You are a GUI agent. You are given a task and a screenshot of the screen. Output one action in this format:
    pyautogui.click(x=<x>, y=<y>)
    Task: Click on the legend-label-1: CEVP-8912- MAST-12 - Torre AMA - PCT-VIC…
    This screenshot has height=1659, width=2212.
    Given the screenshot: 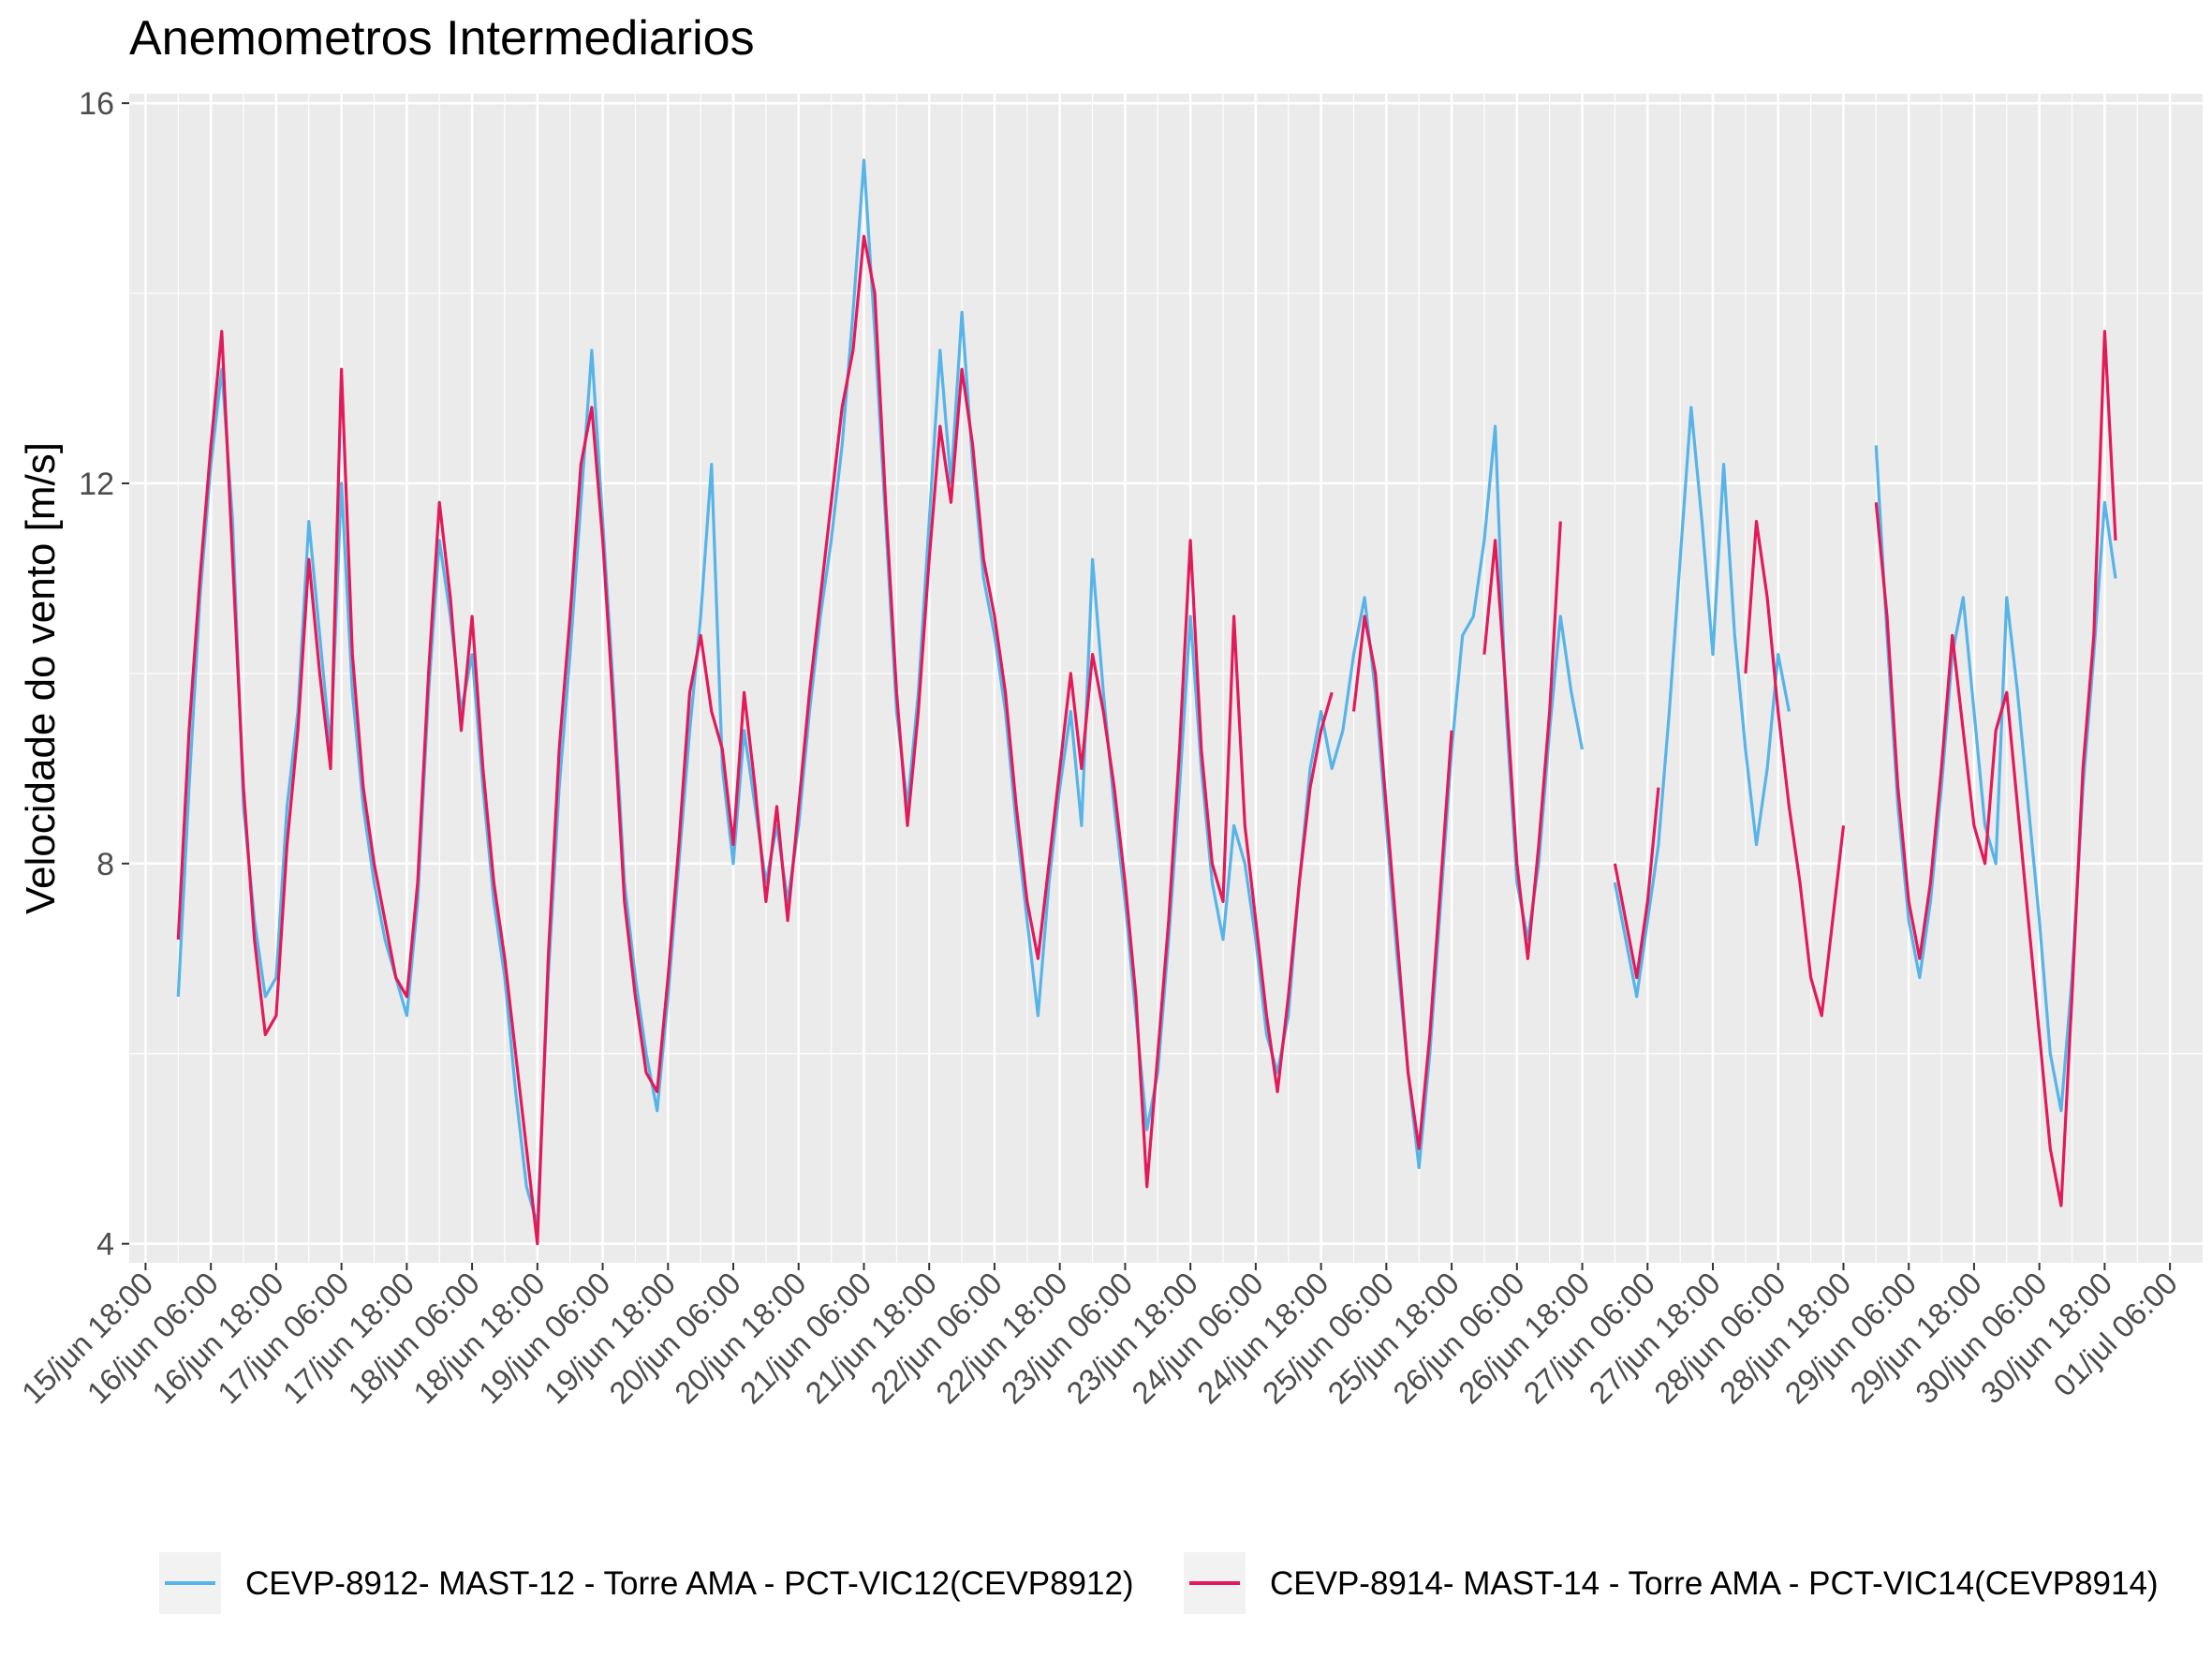 What is the action you would take?
    pyautogui.click(x=690, y=1583)
    